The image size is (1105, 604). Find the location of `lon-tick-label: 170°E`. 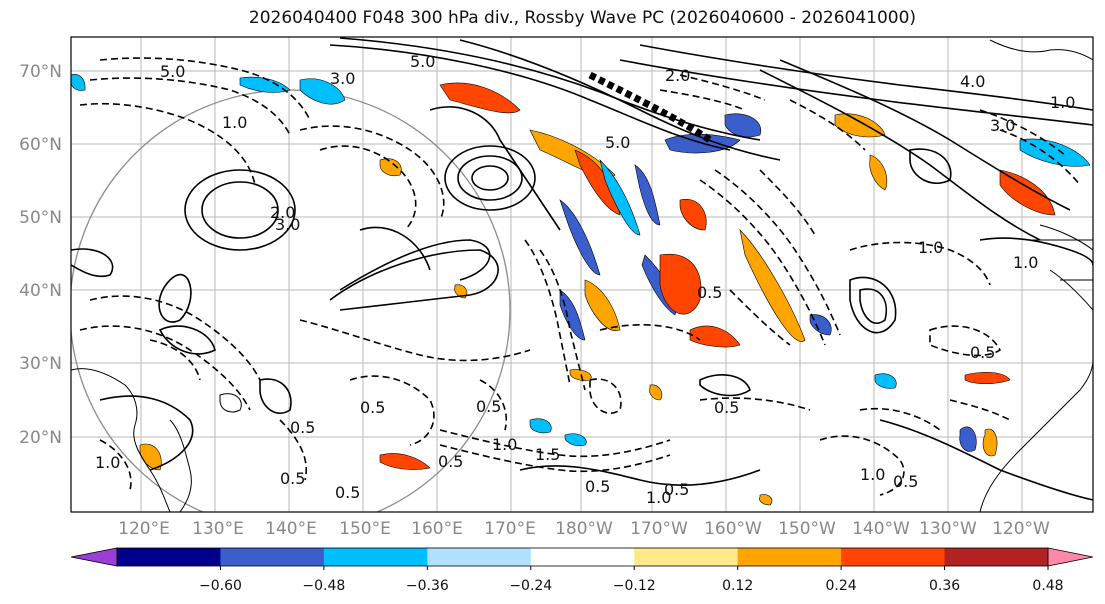

lon-tick-label: 170°E is located at coordinates (510, 529).